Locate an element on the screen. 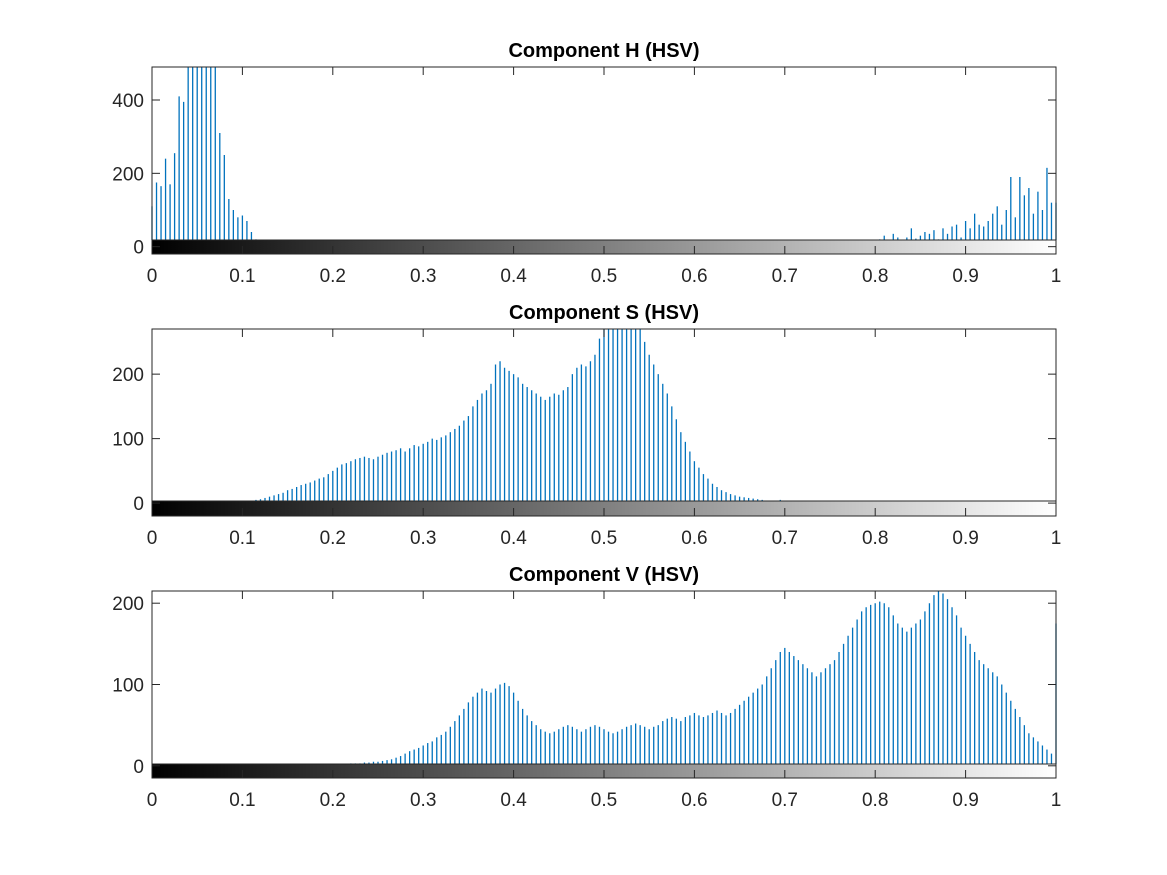 This screenshot has height=875, width=1167. panel-s-xtick-label-4: 0.4 is located at coordinates (513, 538).